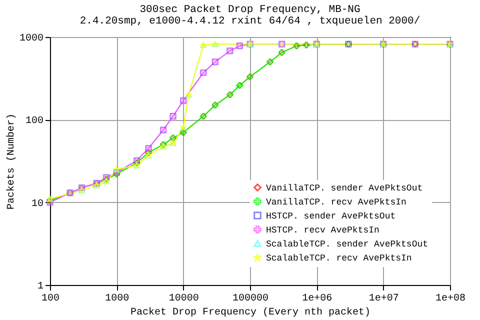 Image resolution: width=480 pixels, height=320 pixels. What do you see at coordinates (331, 217) in the screenshot?
I see `legend-label: HSTCP. sender AvePktsOut` at bounding box center [331, 217].